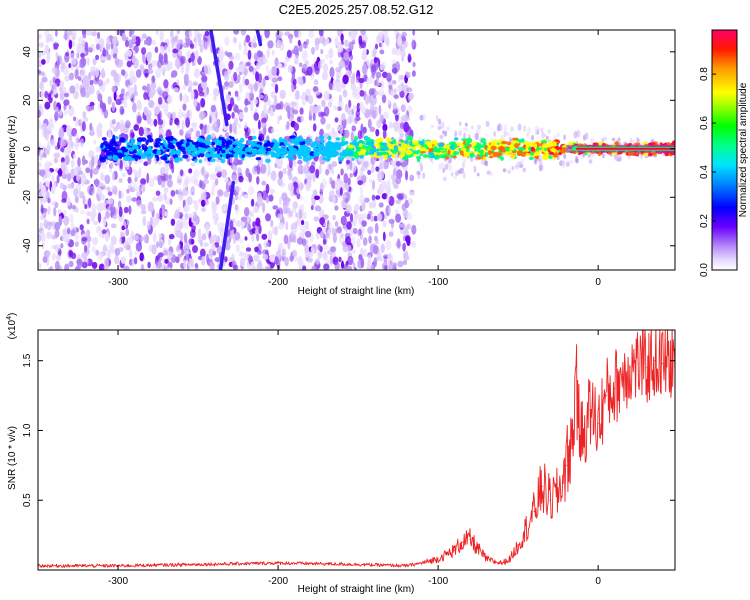 The width and height of the screenshot is (750, 600). What do you see at coordinates (356, 9) in the screenshot?
I see `chart-title: C2E5.2025.257.08.52.G12` at bounding box center [356, 9].